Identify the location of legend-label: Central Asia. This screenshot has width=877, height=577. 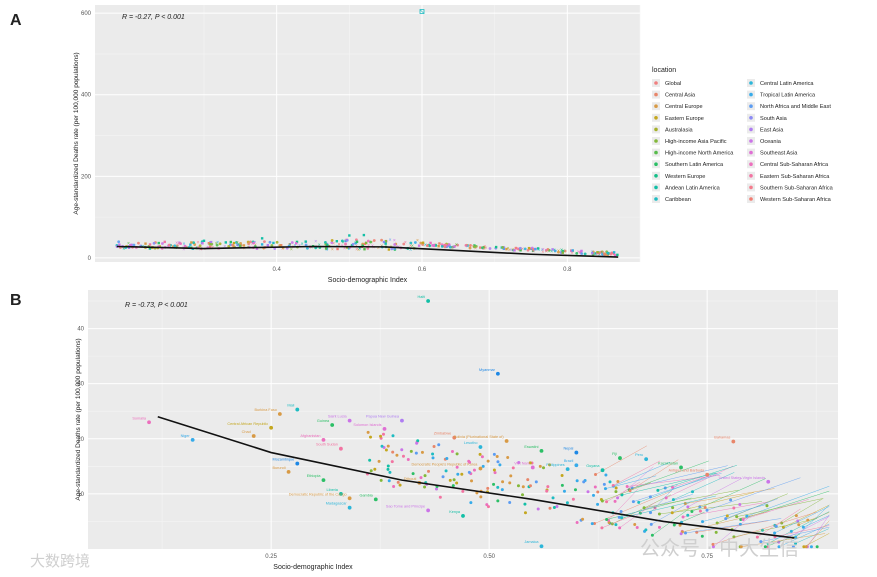
(680, 96).